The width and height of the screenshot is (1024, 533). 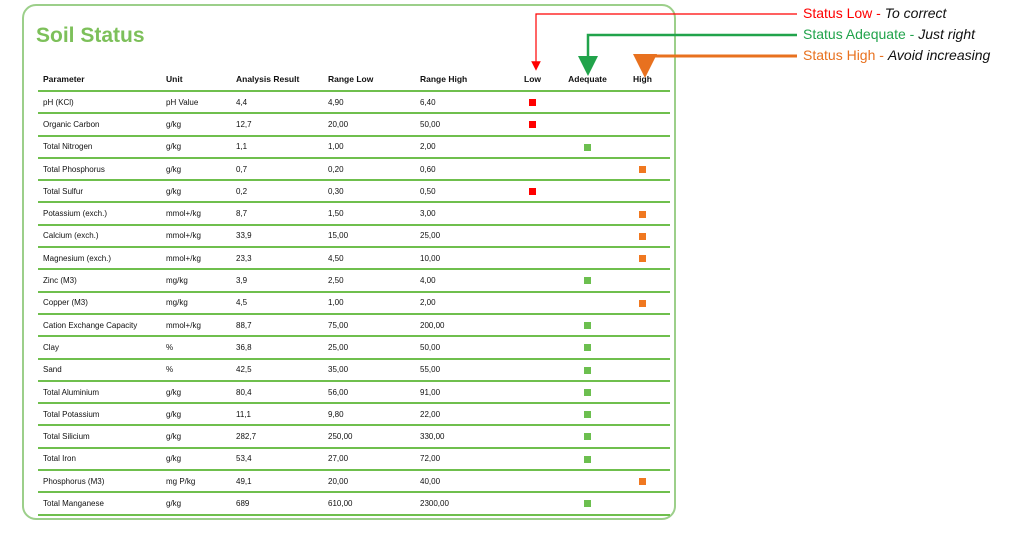 What do you see at coordinates (99, 415) in the screenshot?
I see `cell-parameter: Total Potassium` at bounding box center [99, 415].